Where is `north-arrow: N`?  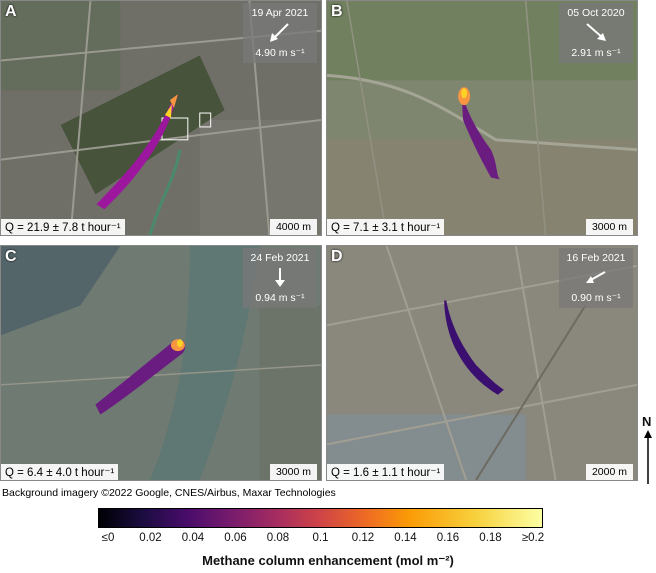 north-arrow: N is located at coordinates (648, 449).